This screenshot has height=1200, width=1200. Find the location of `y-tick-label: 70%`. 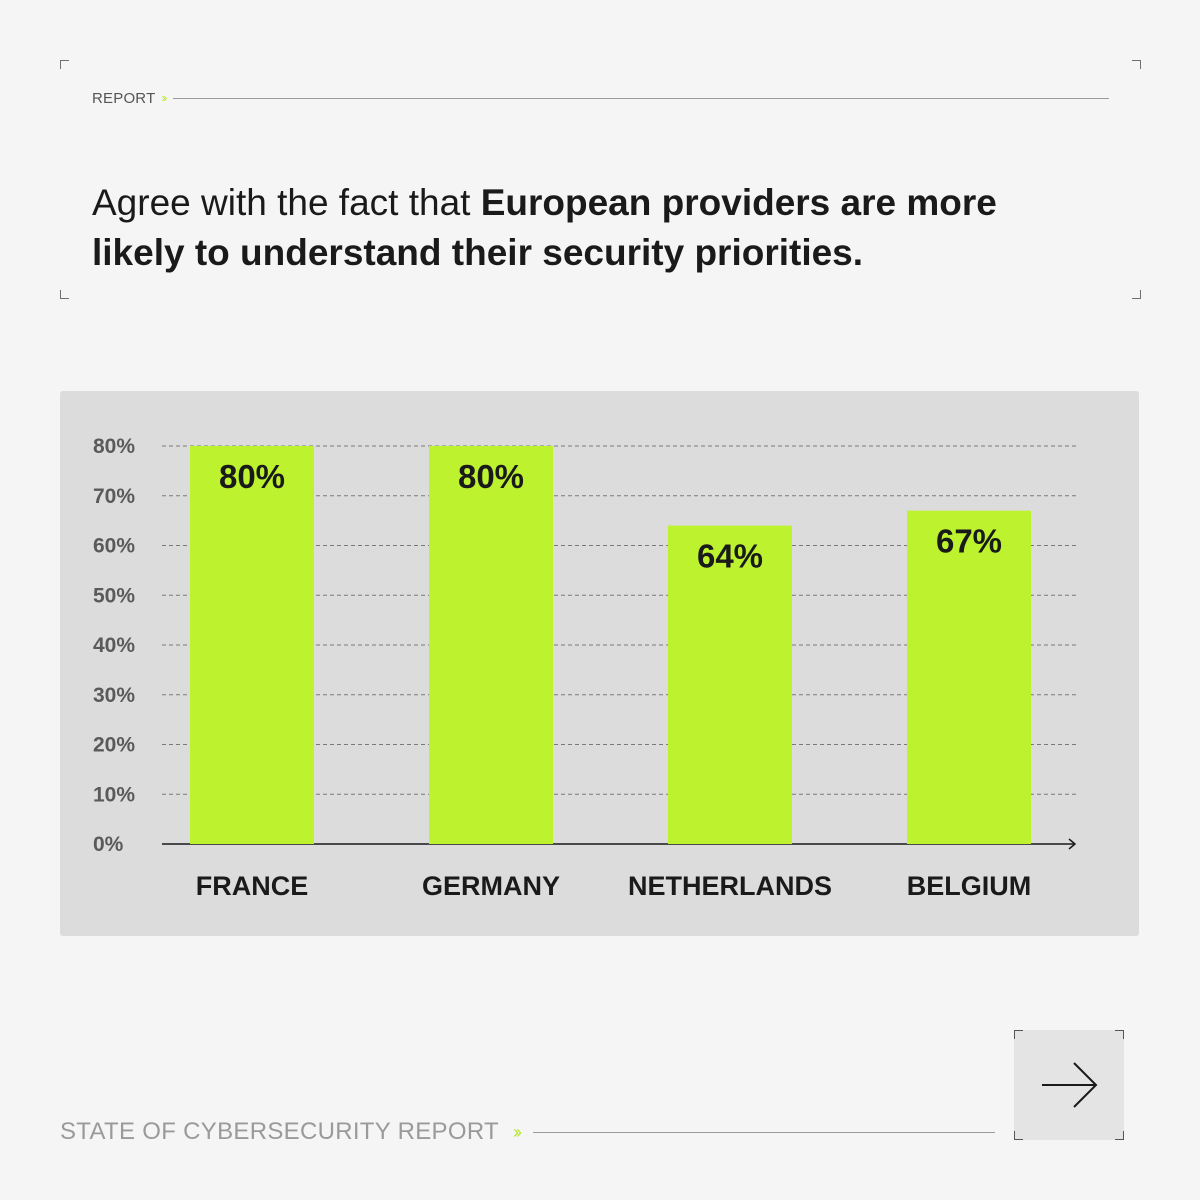

y-tick-label: 70% is located at coordinates (114, 496).